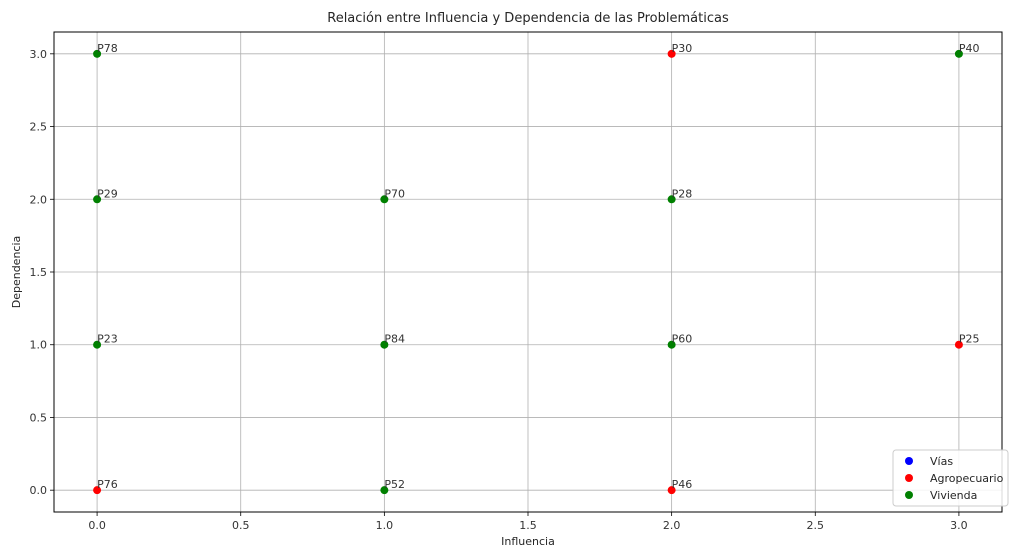  What do you see at coordinates (682, 484) in the screenshot?
I see `point-label: P46` at bounding box center [682, 484].